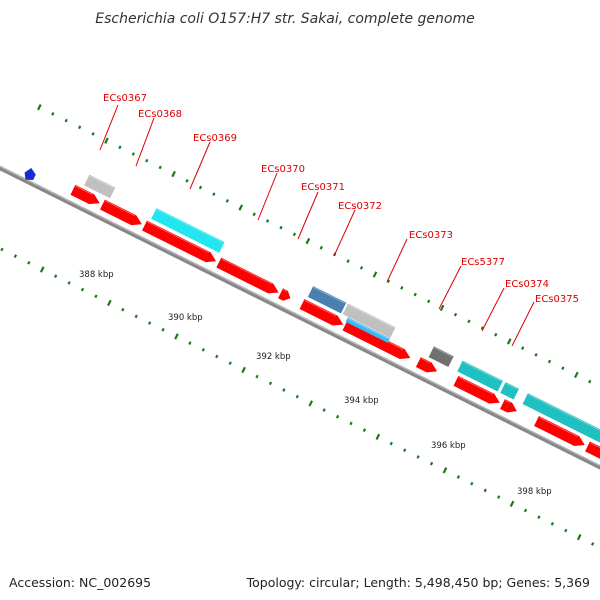  Describe the element at coordinates (80, 582) in the screenshot. I see `accession-text: Accession: NC_002695` at that location.